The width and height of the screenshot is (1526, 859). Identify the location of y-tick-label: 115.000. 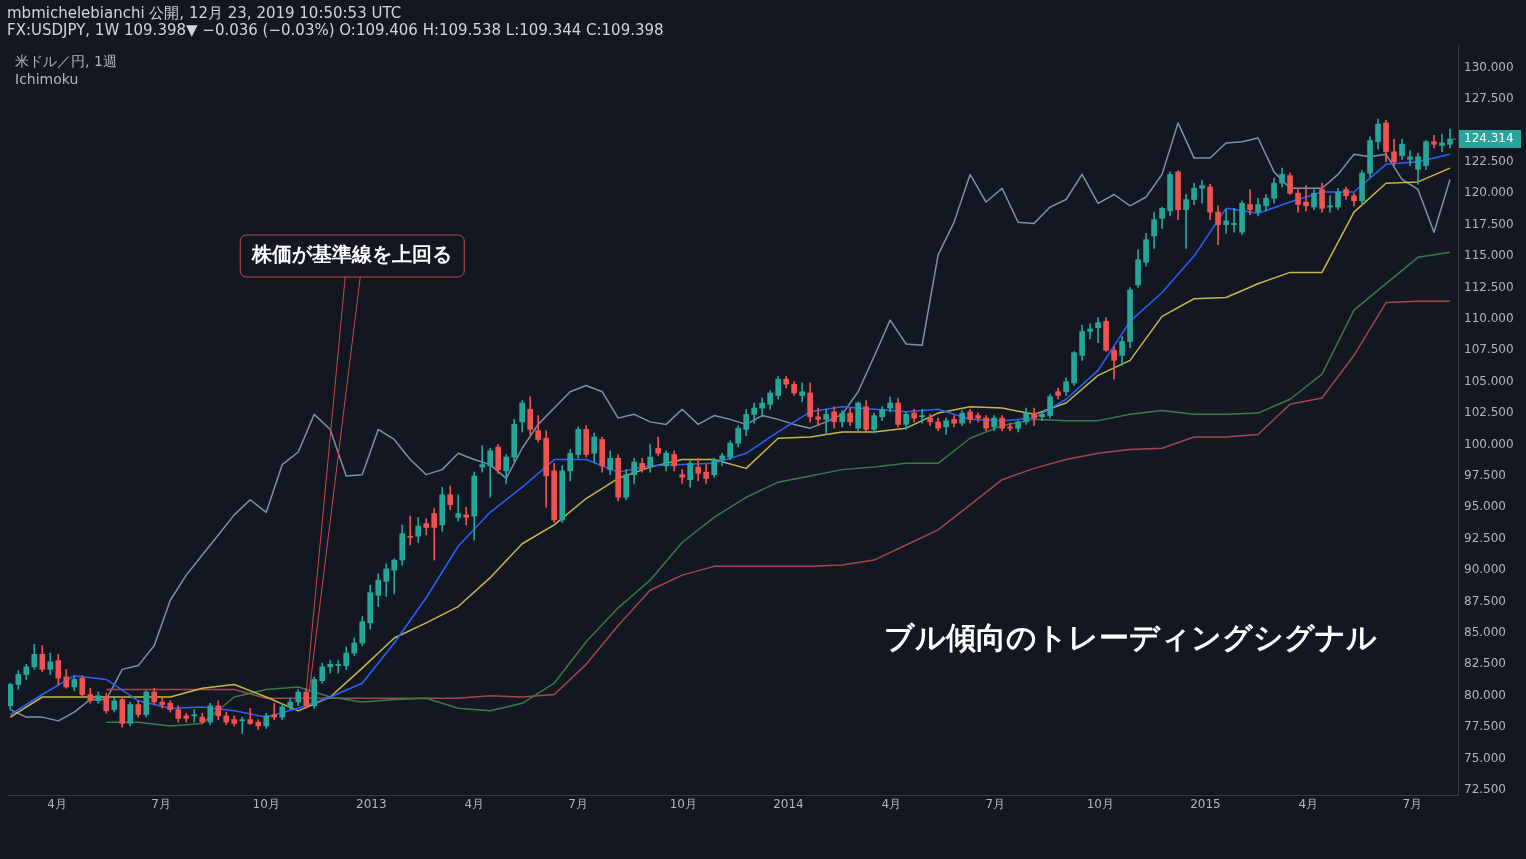
(1489, 255).